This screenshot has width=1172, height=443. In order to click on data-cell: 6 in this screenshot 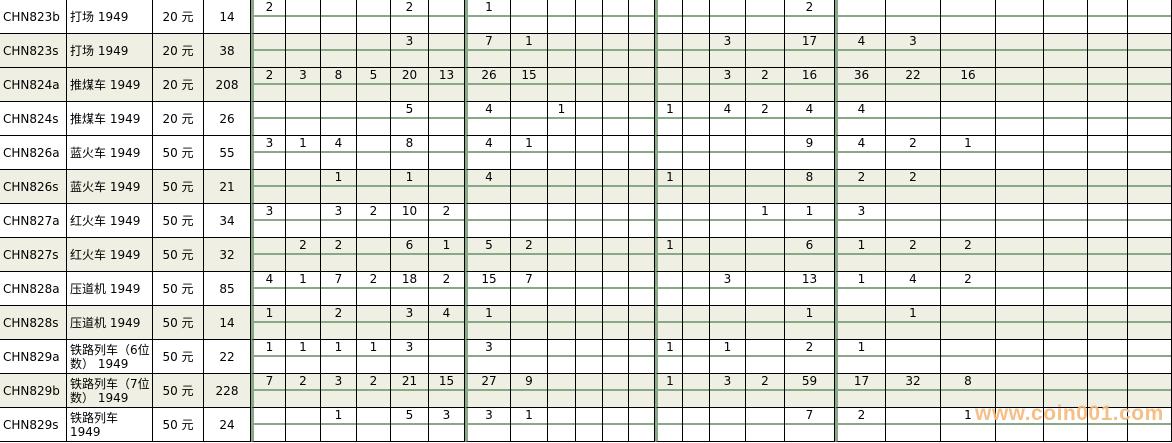, I will do `click(410, 255)`.